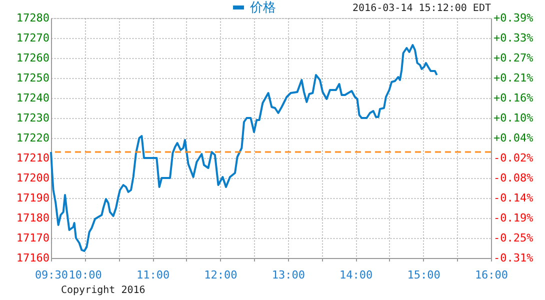 The width and height of the screenshot is (545, 300). Describe the element at coordinates (514, 98) in the screenshot. I see `y2-tick-label: +0.16%` at that location.